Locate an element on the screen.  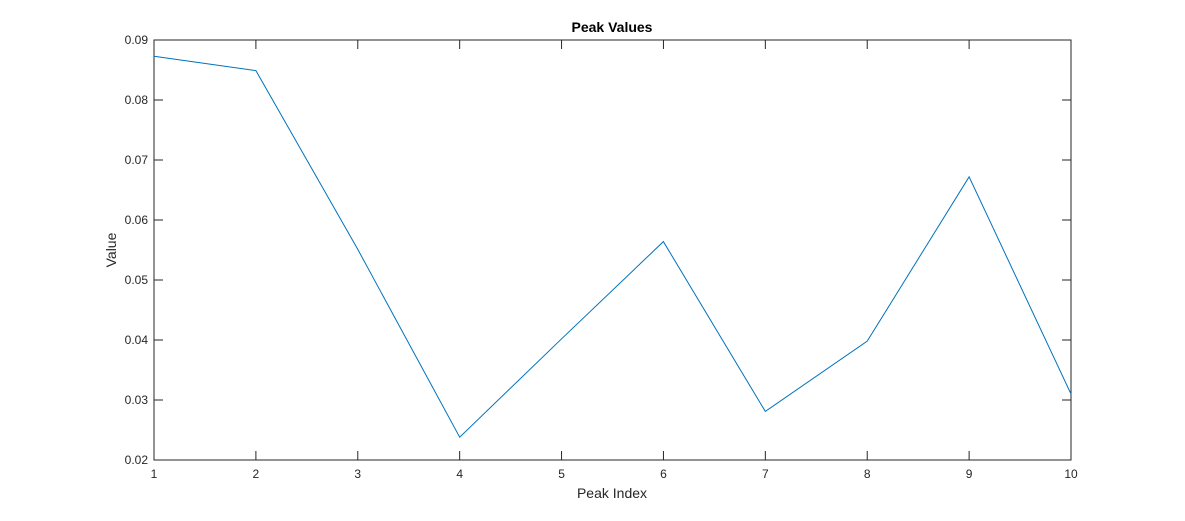
x-axis-label: Peak Index is located at coordinates (612, 493).